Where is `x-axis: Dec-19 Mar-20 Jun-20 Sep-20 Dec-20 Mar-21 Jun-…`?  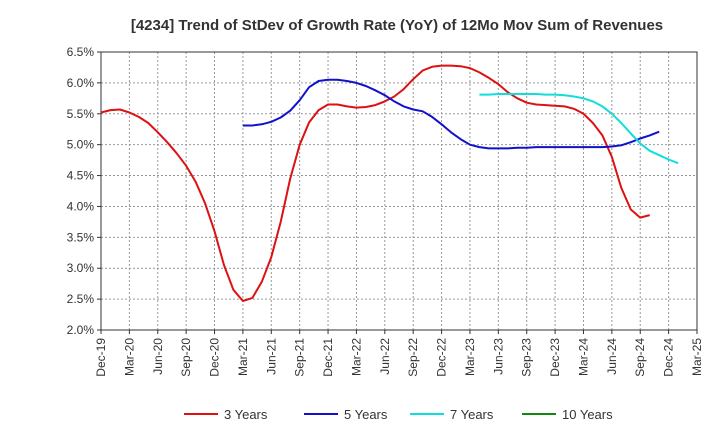
x-axis: Dec-19 Mar-20 Jun-20 Sep-20 Dec-20 Mar-21 Jun-… is located at coordinates (399, 353).